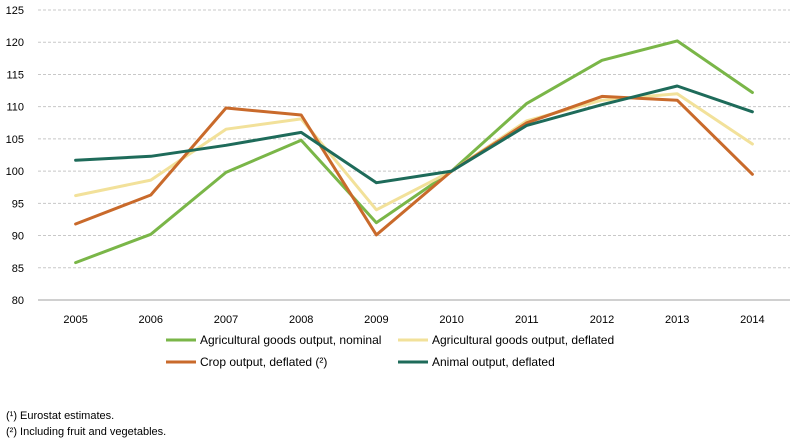 The width and height of the screenshot is (800, 442). What do you see at coordinates (602, 320) in the screenshot?
I see `x-tick-label: 2012` at bounding box center [602, 320].